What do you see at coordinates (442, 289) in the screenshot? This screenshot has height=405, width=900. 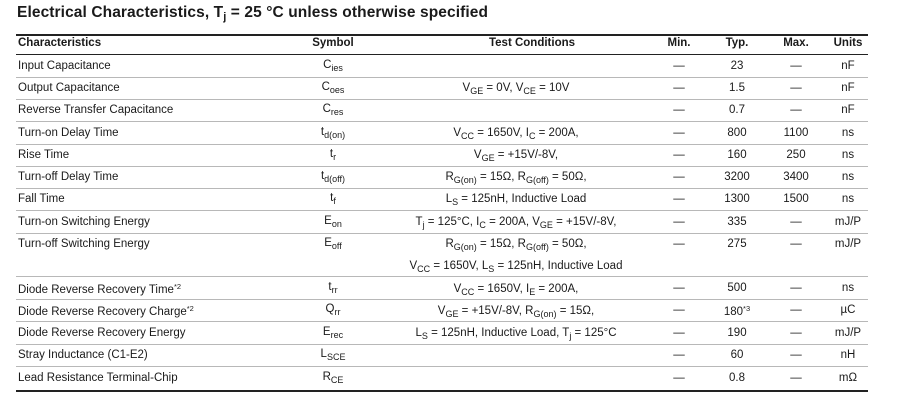 I see `table-row: Diode Reverse Recovery Time*2 trr — 500 — ns` at bounding box center [442, 289].